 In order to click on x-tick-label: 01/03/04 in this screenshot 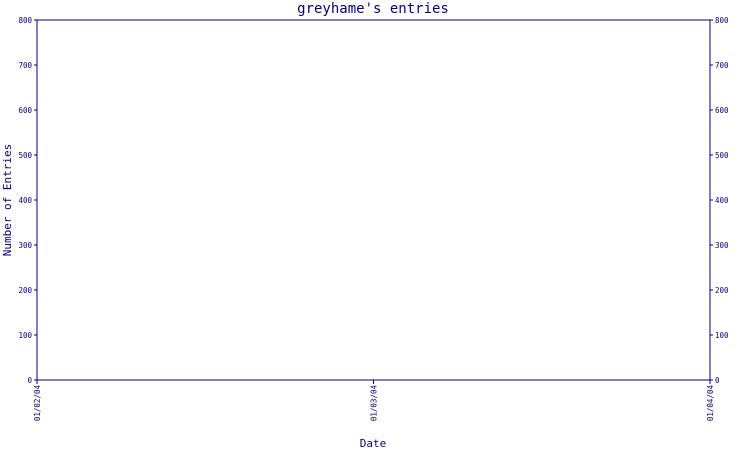, I will do `click(374, 403)`.